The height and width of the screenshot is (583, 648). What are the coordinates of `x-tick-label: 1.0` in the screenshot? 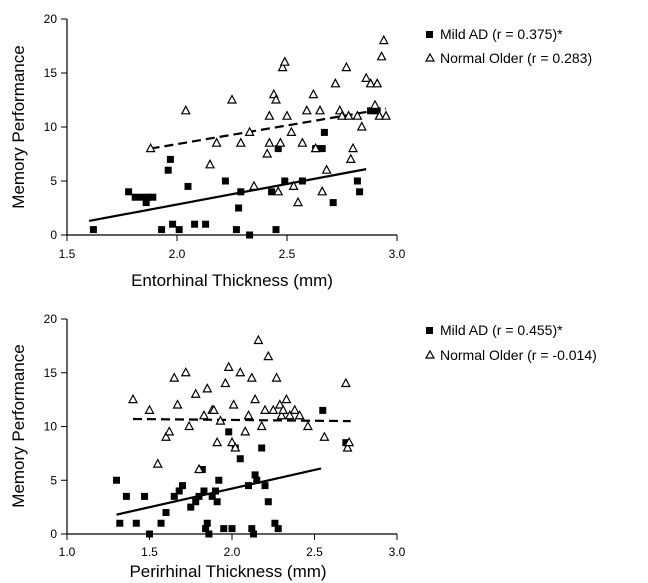 It's located at (67, 552).